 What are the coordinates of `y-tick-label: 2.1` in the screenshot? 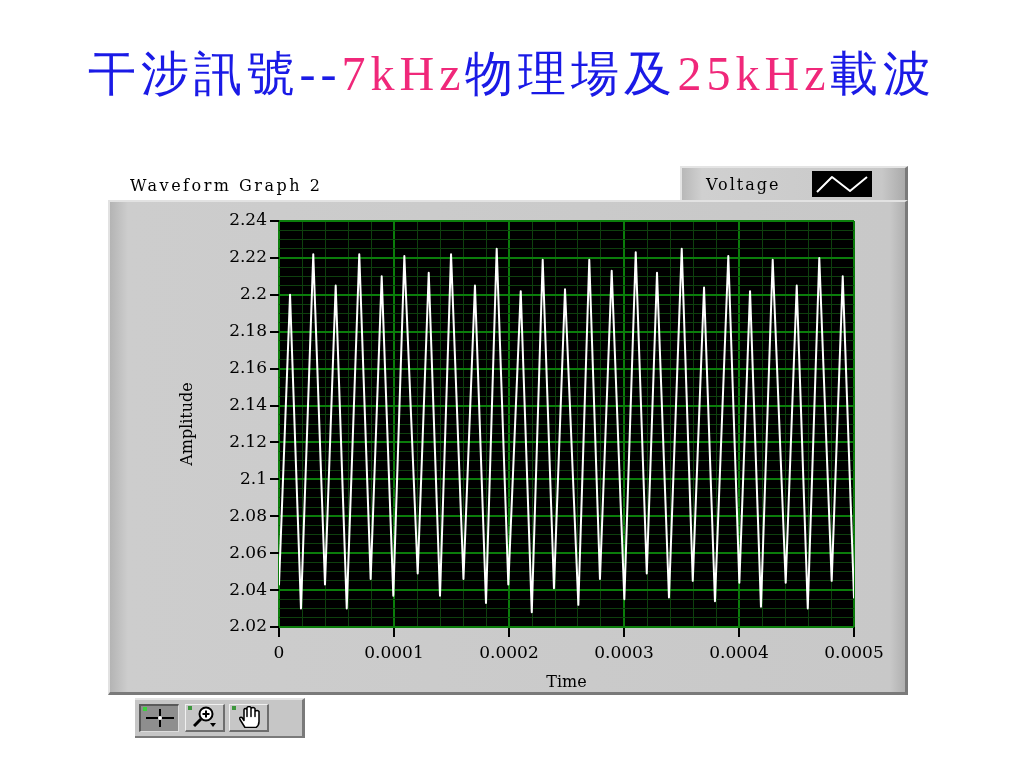 It's located at (253, 477).